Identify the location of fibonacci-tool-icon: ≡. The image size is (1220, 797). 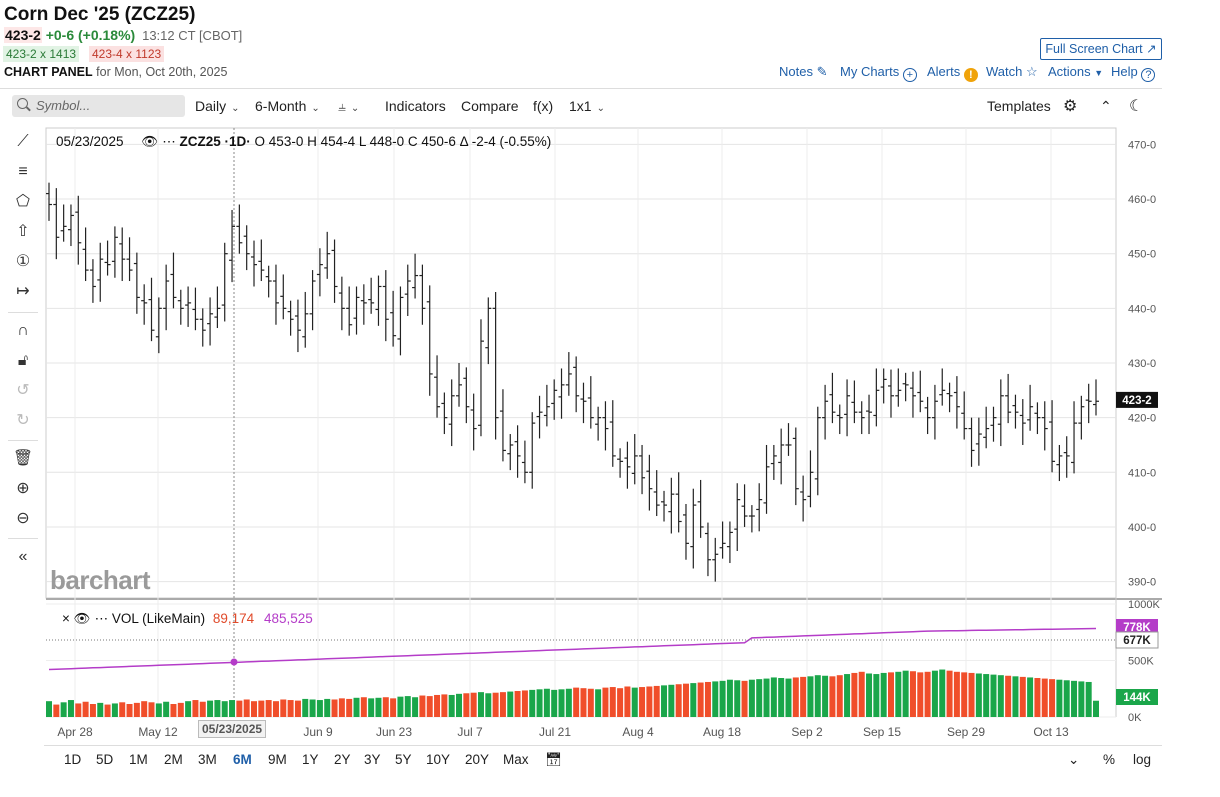
(23, 171).